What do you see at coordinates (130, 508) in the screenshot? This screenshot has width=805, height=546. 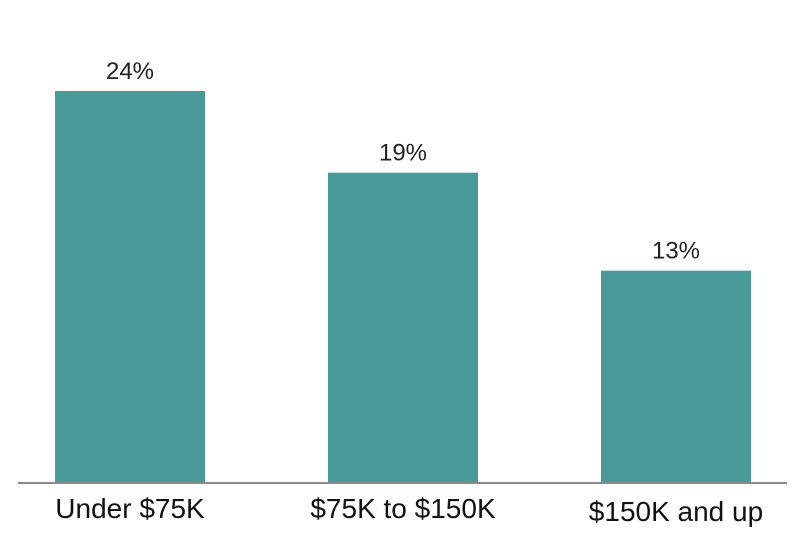 I see `category-label-1: Under $75K` at bounding box center [130, 508].